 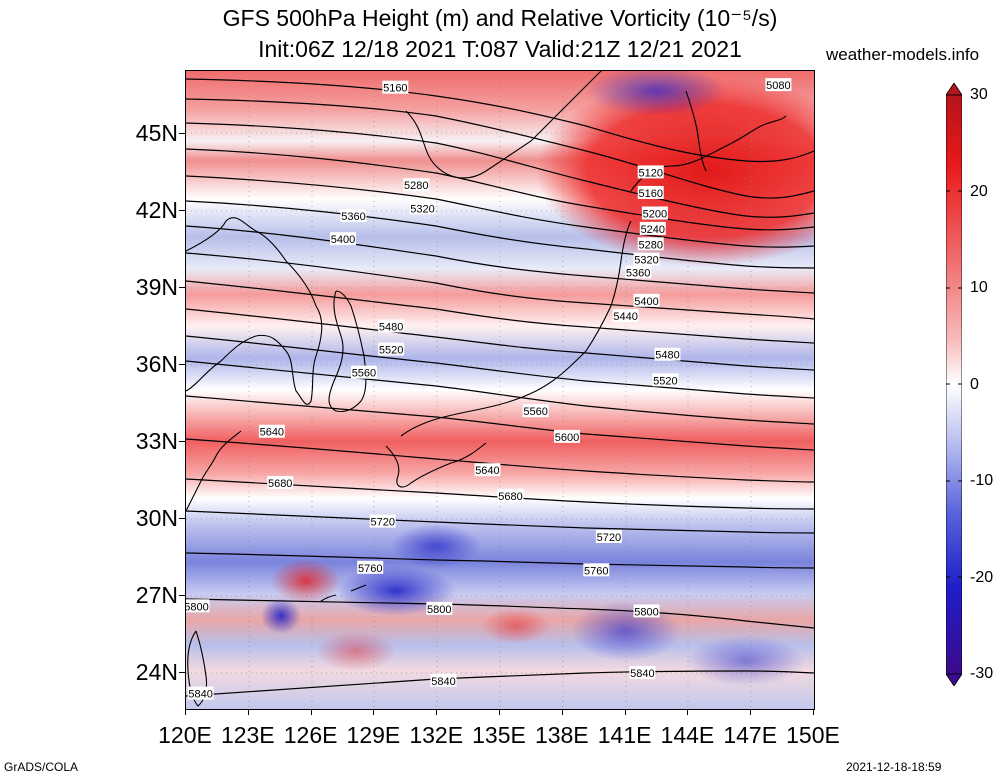 I want to click on lon-tick-label: 129E, so click(x=373, y=735).